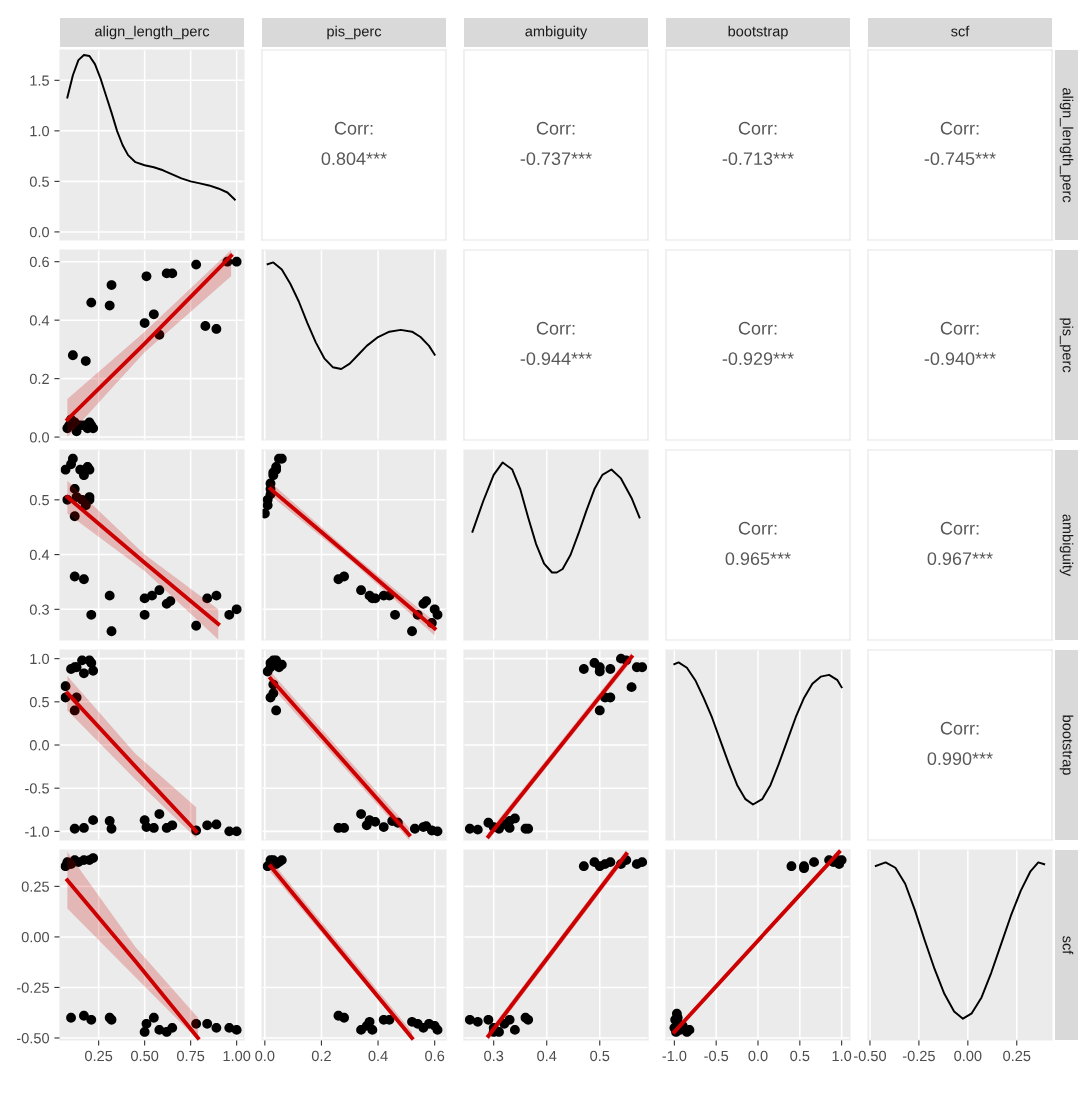 This screenshot has height=1093, width=1081. Describe the element at coordinates (870, 1056) in the screenshot. I see `x-tick-label: -0.50` at that location.